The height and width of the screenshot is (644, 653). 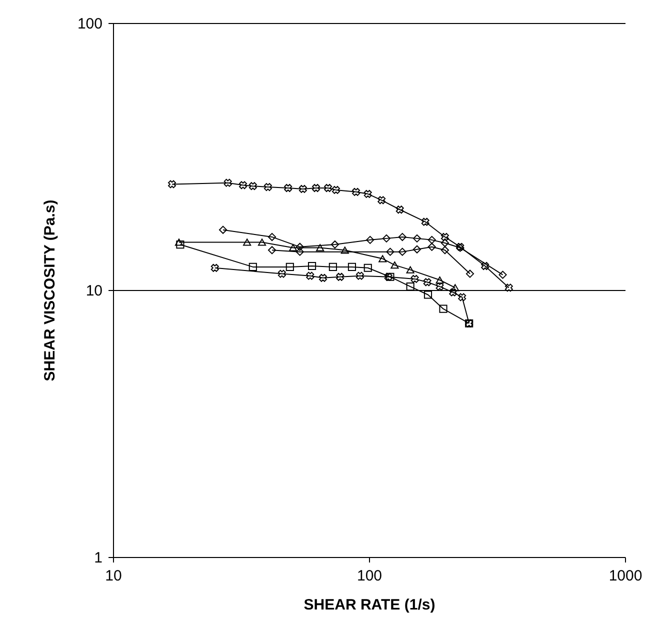 What do you see at coordinates (113, 576) in the screenshot?
I see `x-tick-label: 10` at bounding box center [113, 576].